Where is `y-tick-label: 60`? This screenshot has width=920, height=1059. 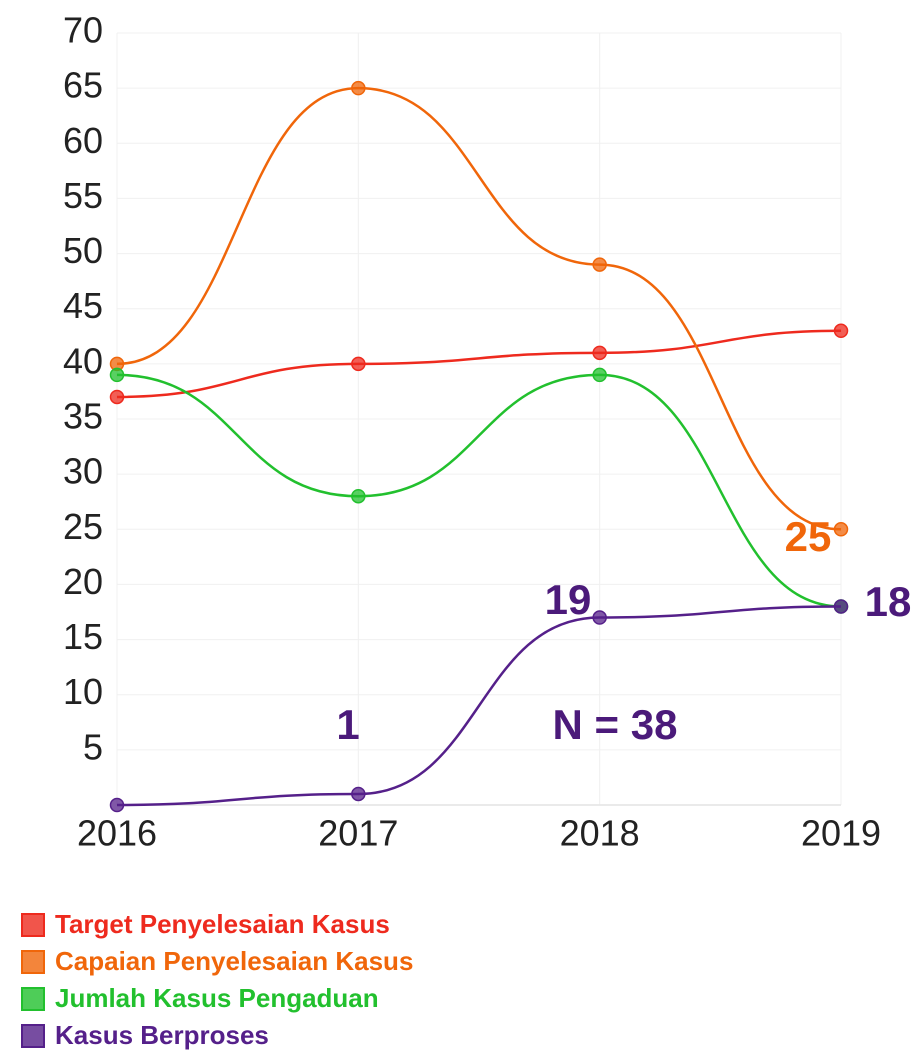
y-tick-label: 60 is located at coordinates (83, 140).